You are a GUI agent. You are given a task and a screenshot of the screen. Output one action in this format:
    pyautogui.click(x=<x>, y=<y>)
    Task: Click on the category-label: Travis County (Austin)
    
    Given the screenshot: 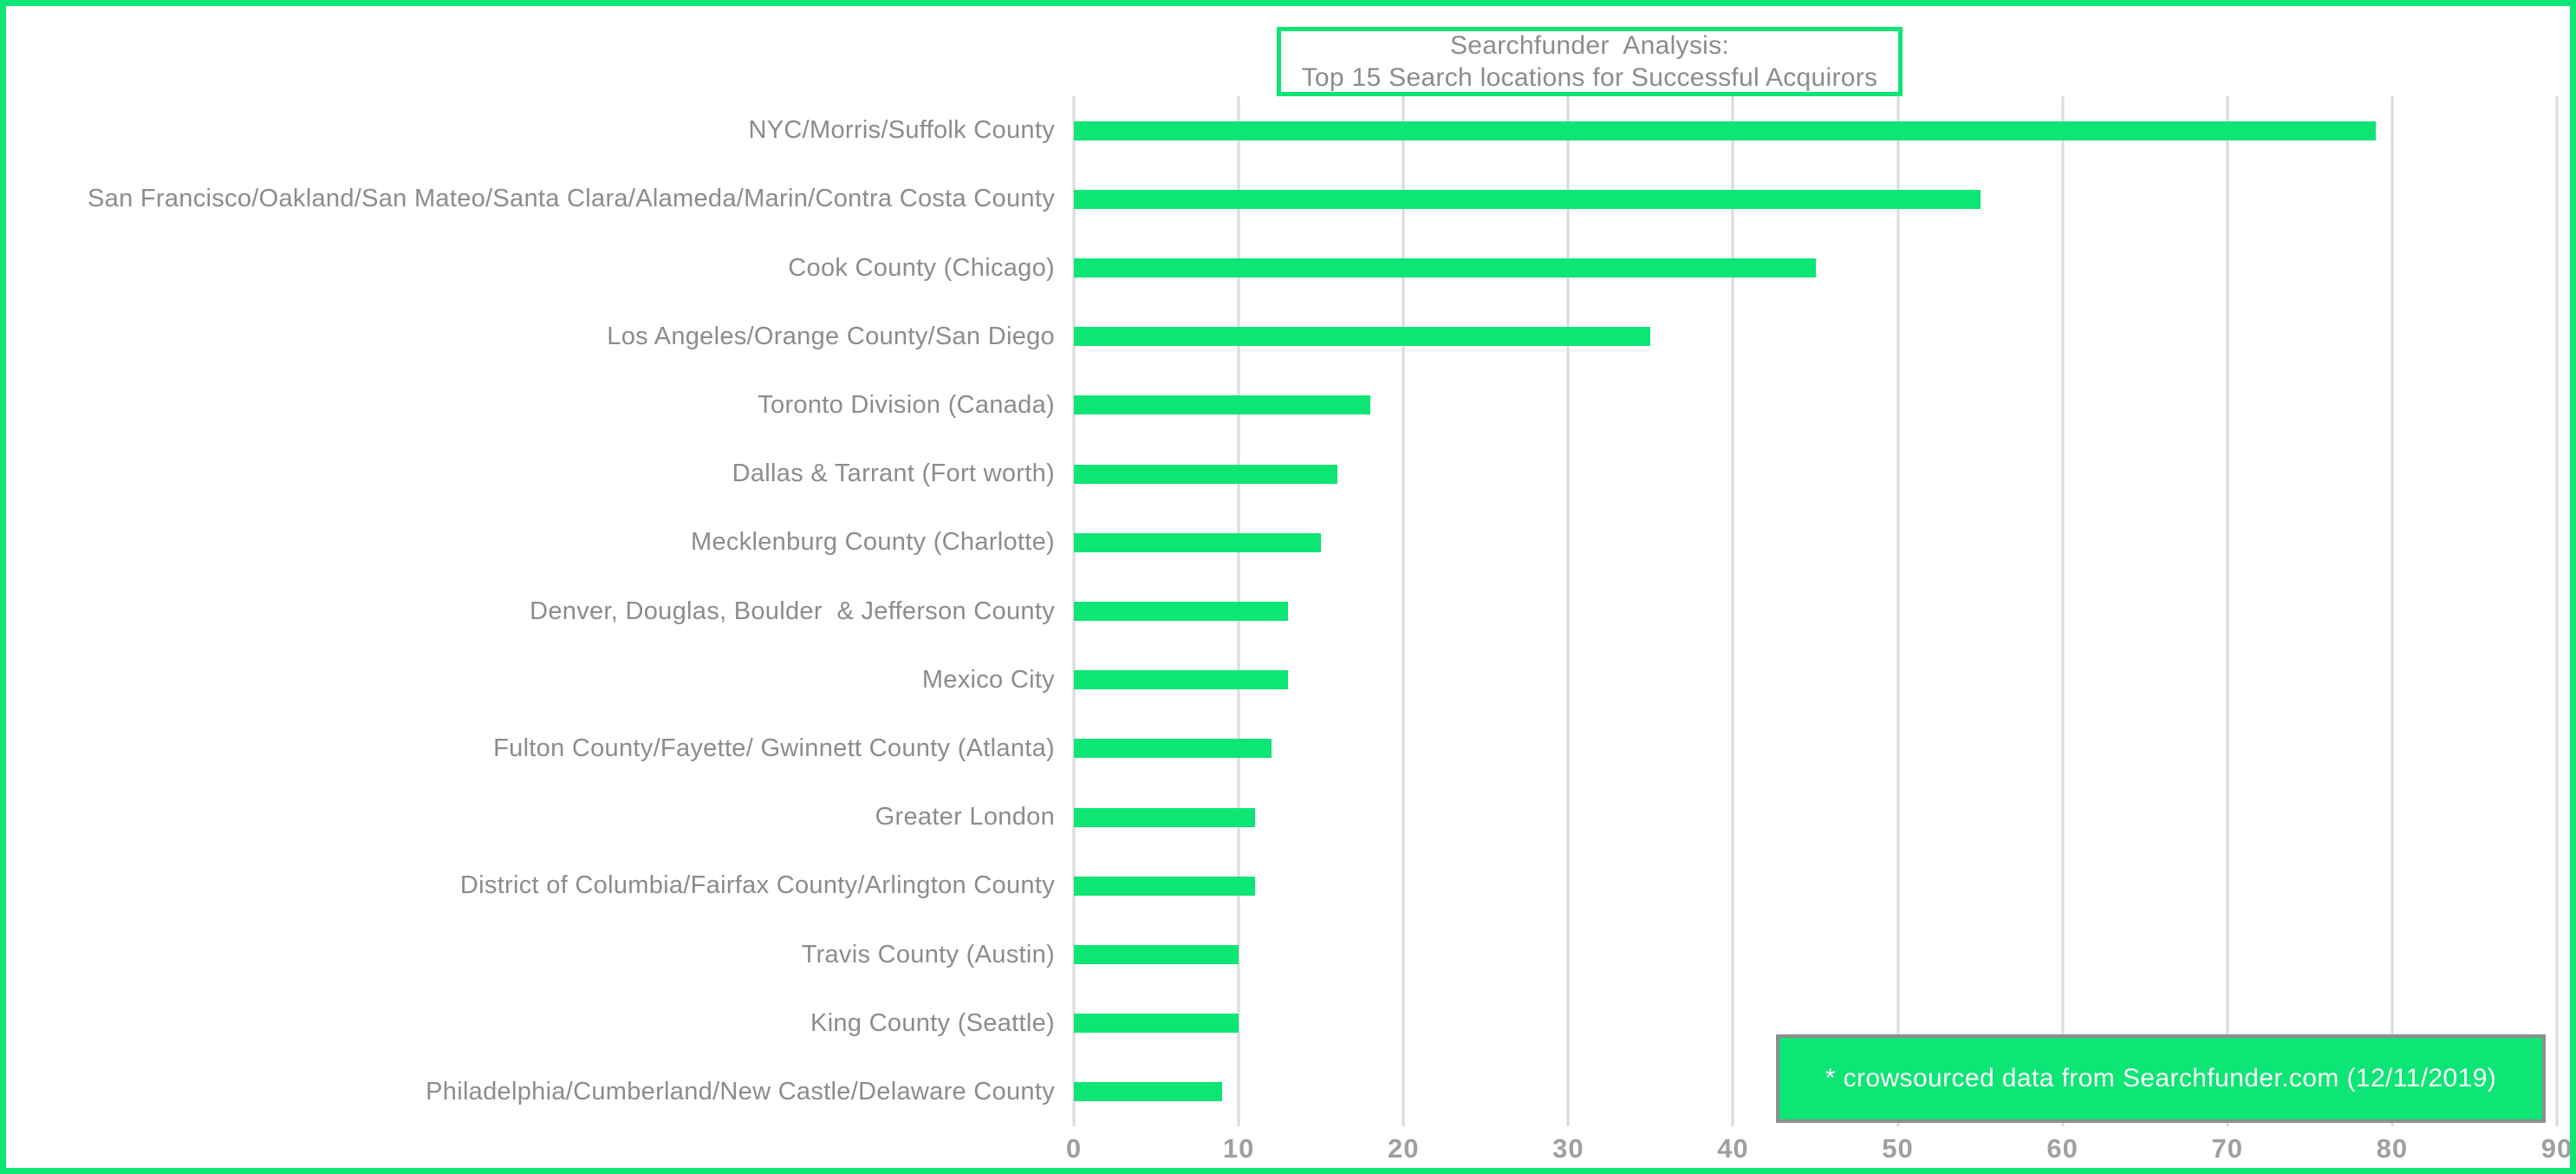 What is the action you would take?
    pyautogui.click(x=928, y=954)
    